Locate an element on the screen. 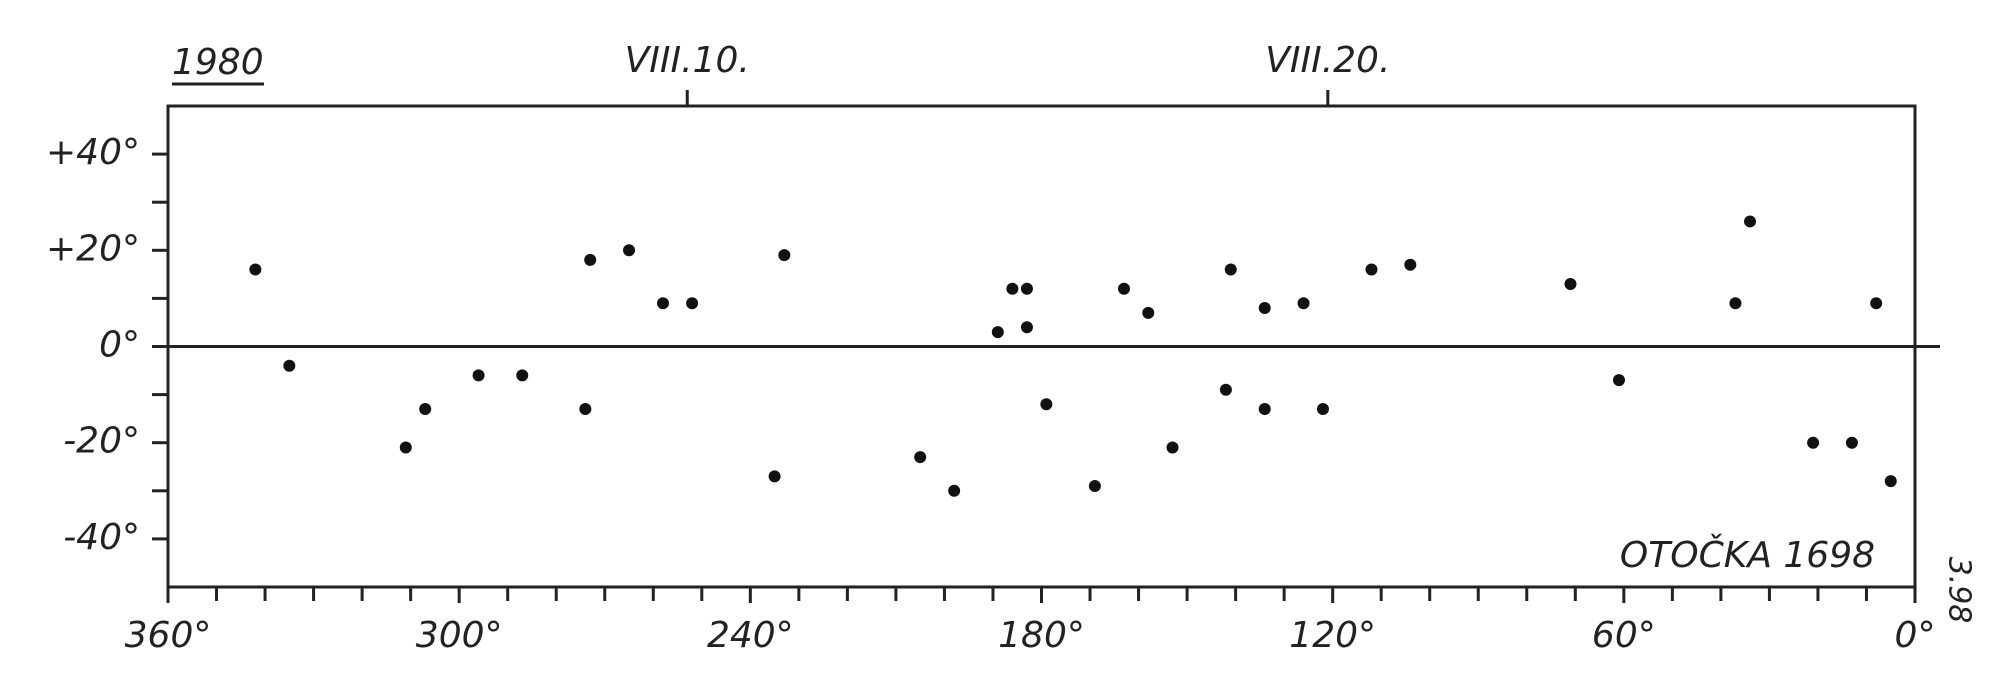 The image size is (2000, 689). top-tick-label: VIII.10. is located at coordinates (687, 60).